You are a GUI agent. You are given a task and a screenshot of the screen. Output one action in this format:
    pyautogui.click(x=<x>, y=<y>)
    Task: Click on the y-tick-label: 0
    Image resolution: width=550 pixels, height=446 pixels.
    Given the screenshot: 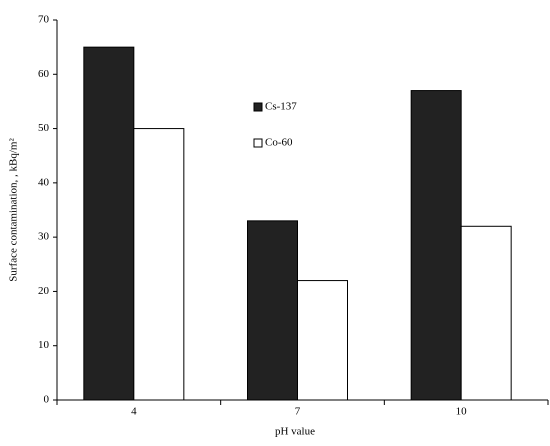 What is the action you would take?
    pyautogui.click(x=47, y=400)
    